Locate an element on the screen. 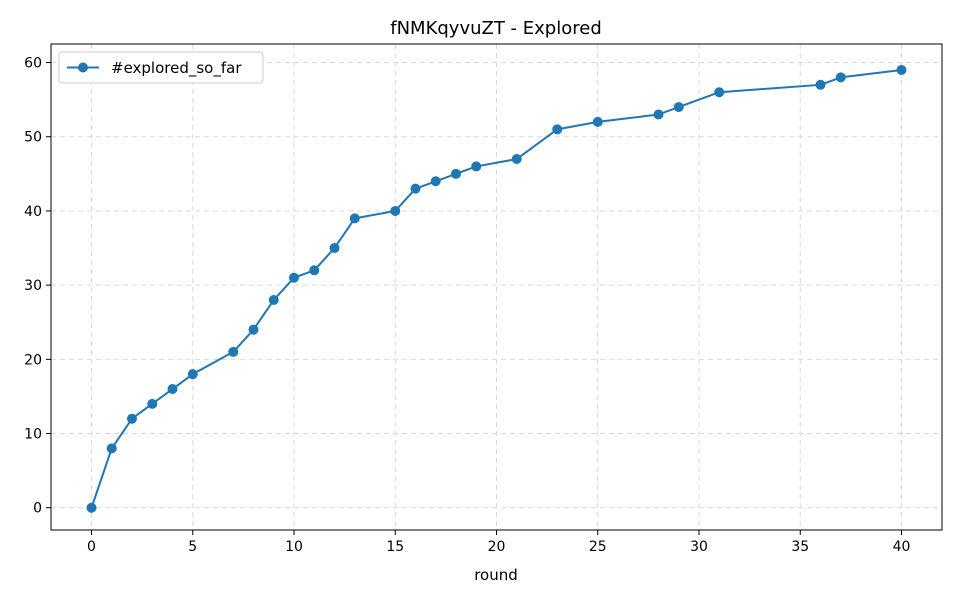 Image resolution: width=960 pixels, height=600 pixels. legend-point-marker is located at coordinates (83, 67).